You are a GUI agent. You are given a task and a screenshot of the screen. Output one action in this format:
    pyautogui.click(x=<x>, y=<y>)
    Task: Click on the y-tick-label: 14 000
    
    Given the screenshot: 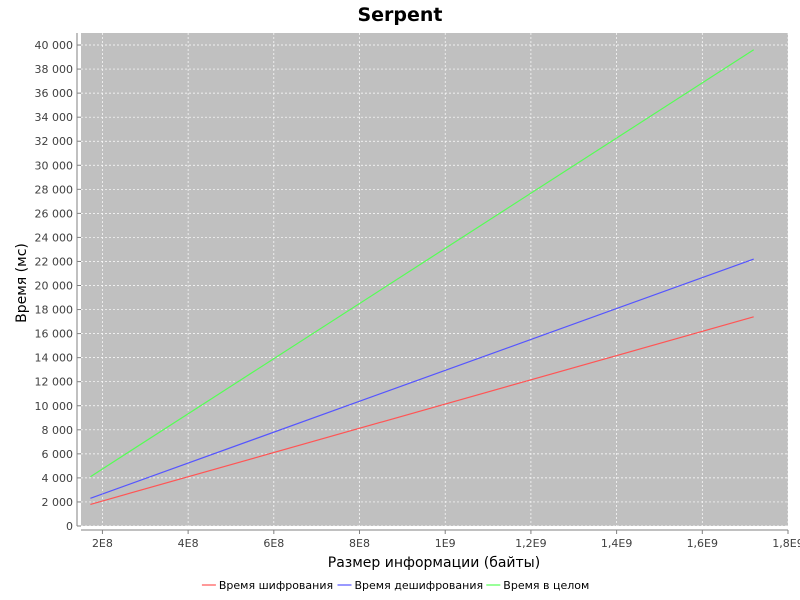 What is the action you would take?
    pyautogui.click(x=54, y=358)
    